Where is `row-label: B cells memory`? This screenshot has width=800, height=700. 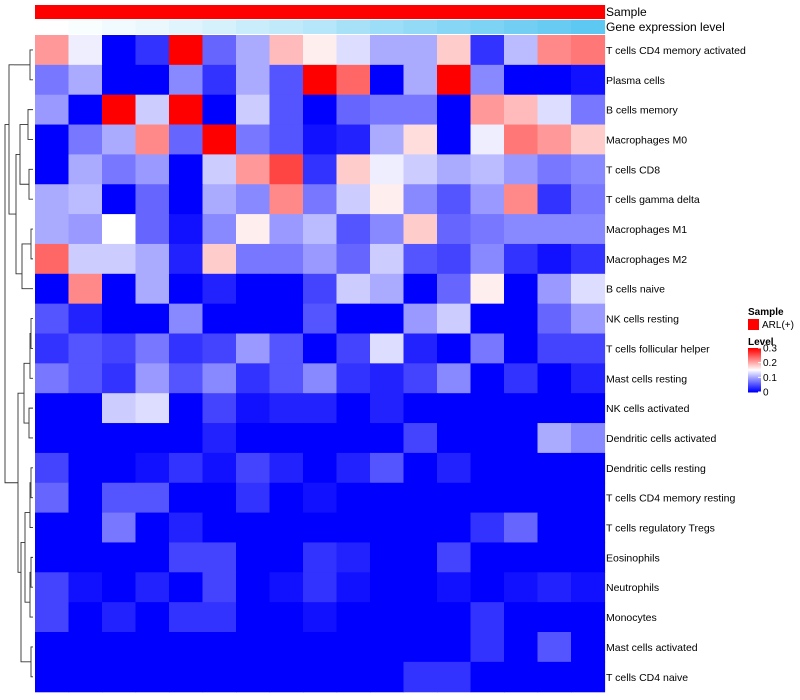
row-label: B cells memory is located at coordinates (642, 111).